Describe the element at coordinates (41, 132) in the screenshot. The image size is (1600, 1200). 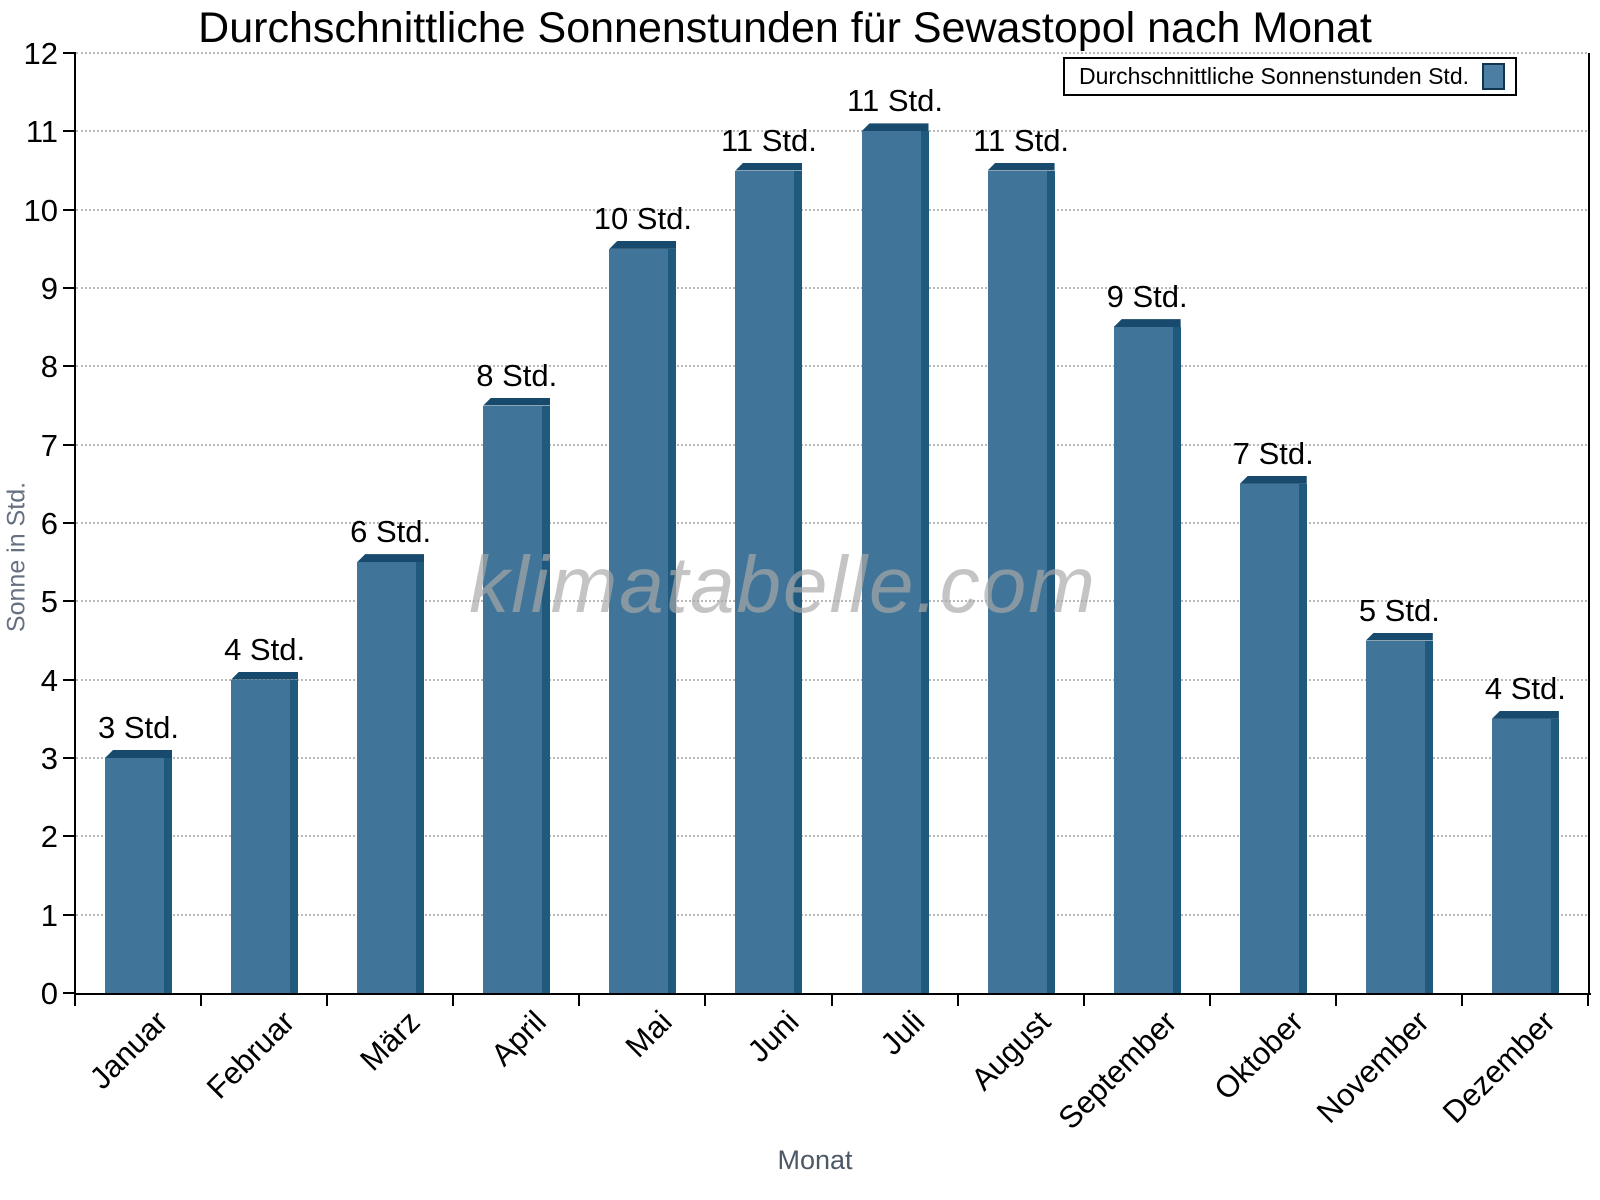
I see `y-tick-label: 11` at that location.